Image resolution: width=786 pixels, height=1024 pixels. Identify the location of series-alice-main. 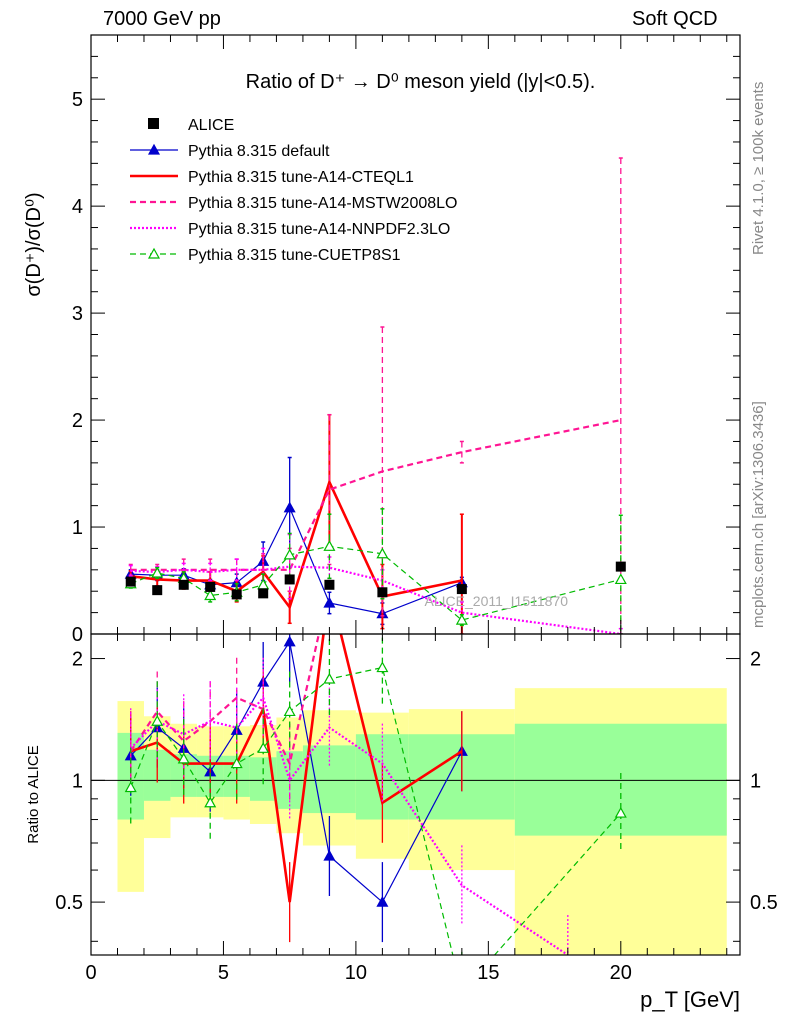
(375, 580).